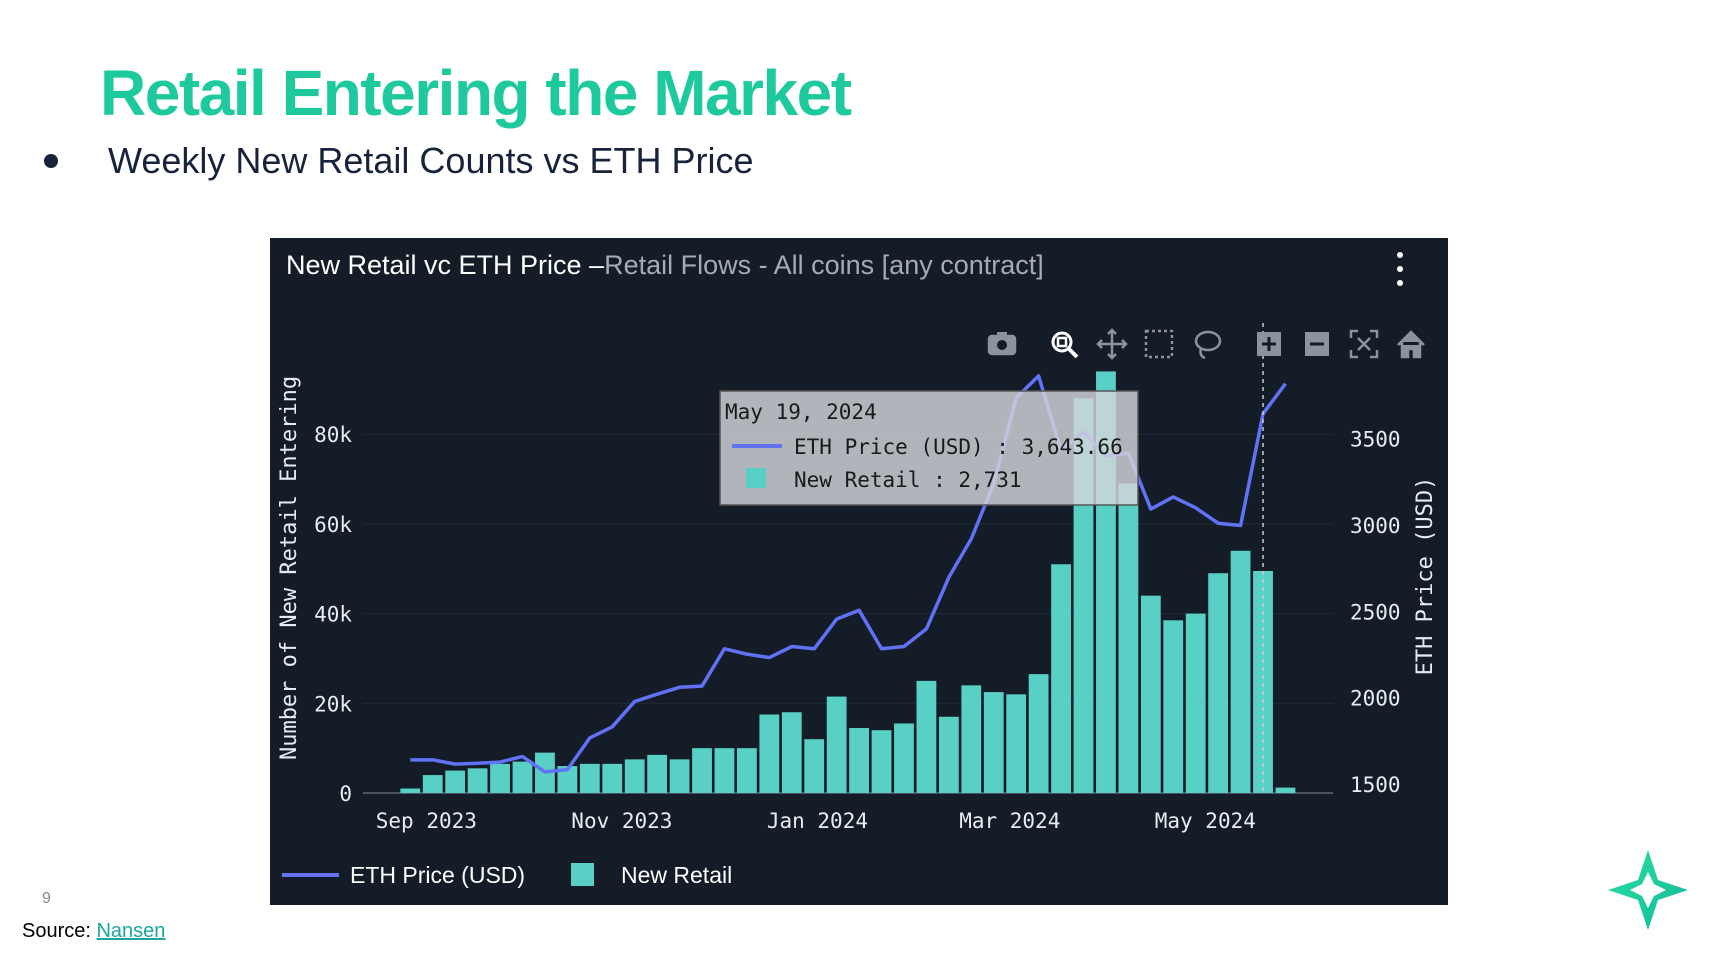 This screenshot has height=960, width=1716. What do you see at coordinates (437, 875) in the screenshot?
I see `legend-eth-price: ETH Price (USD)` at bounding box center [437, 875].